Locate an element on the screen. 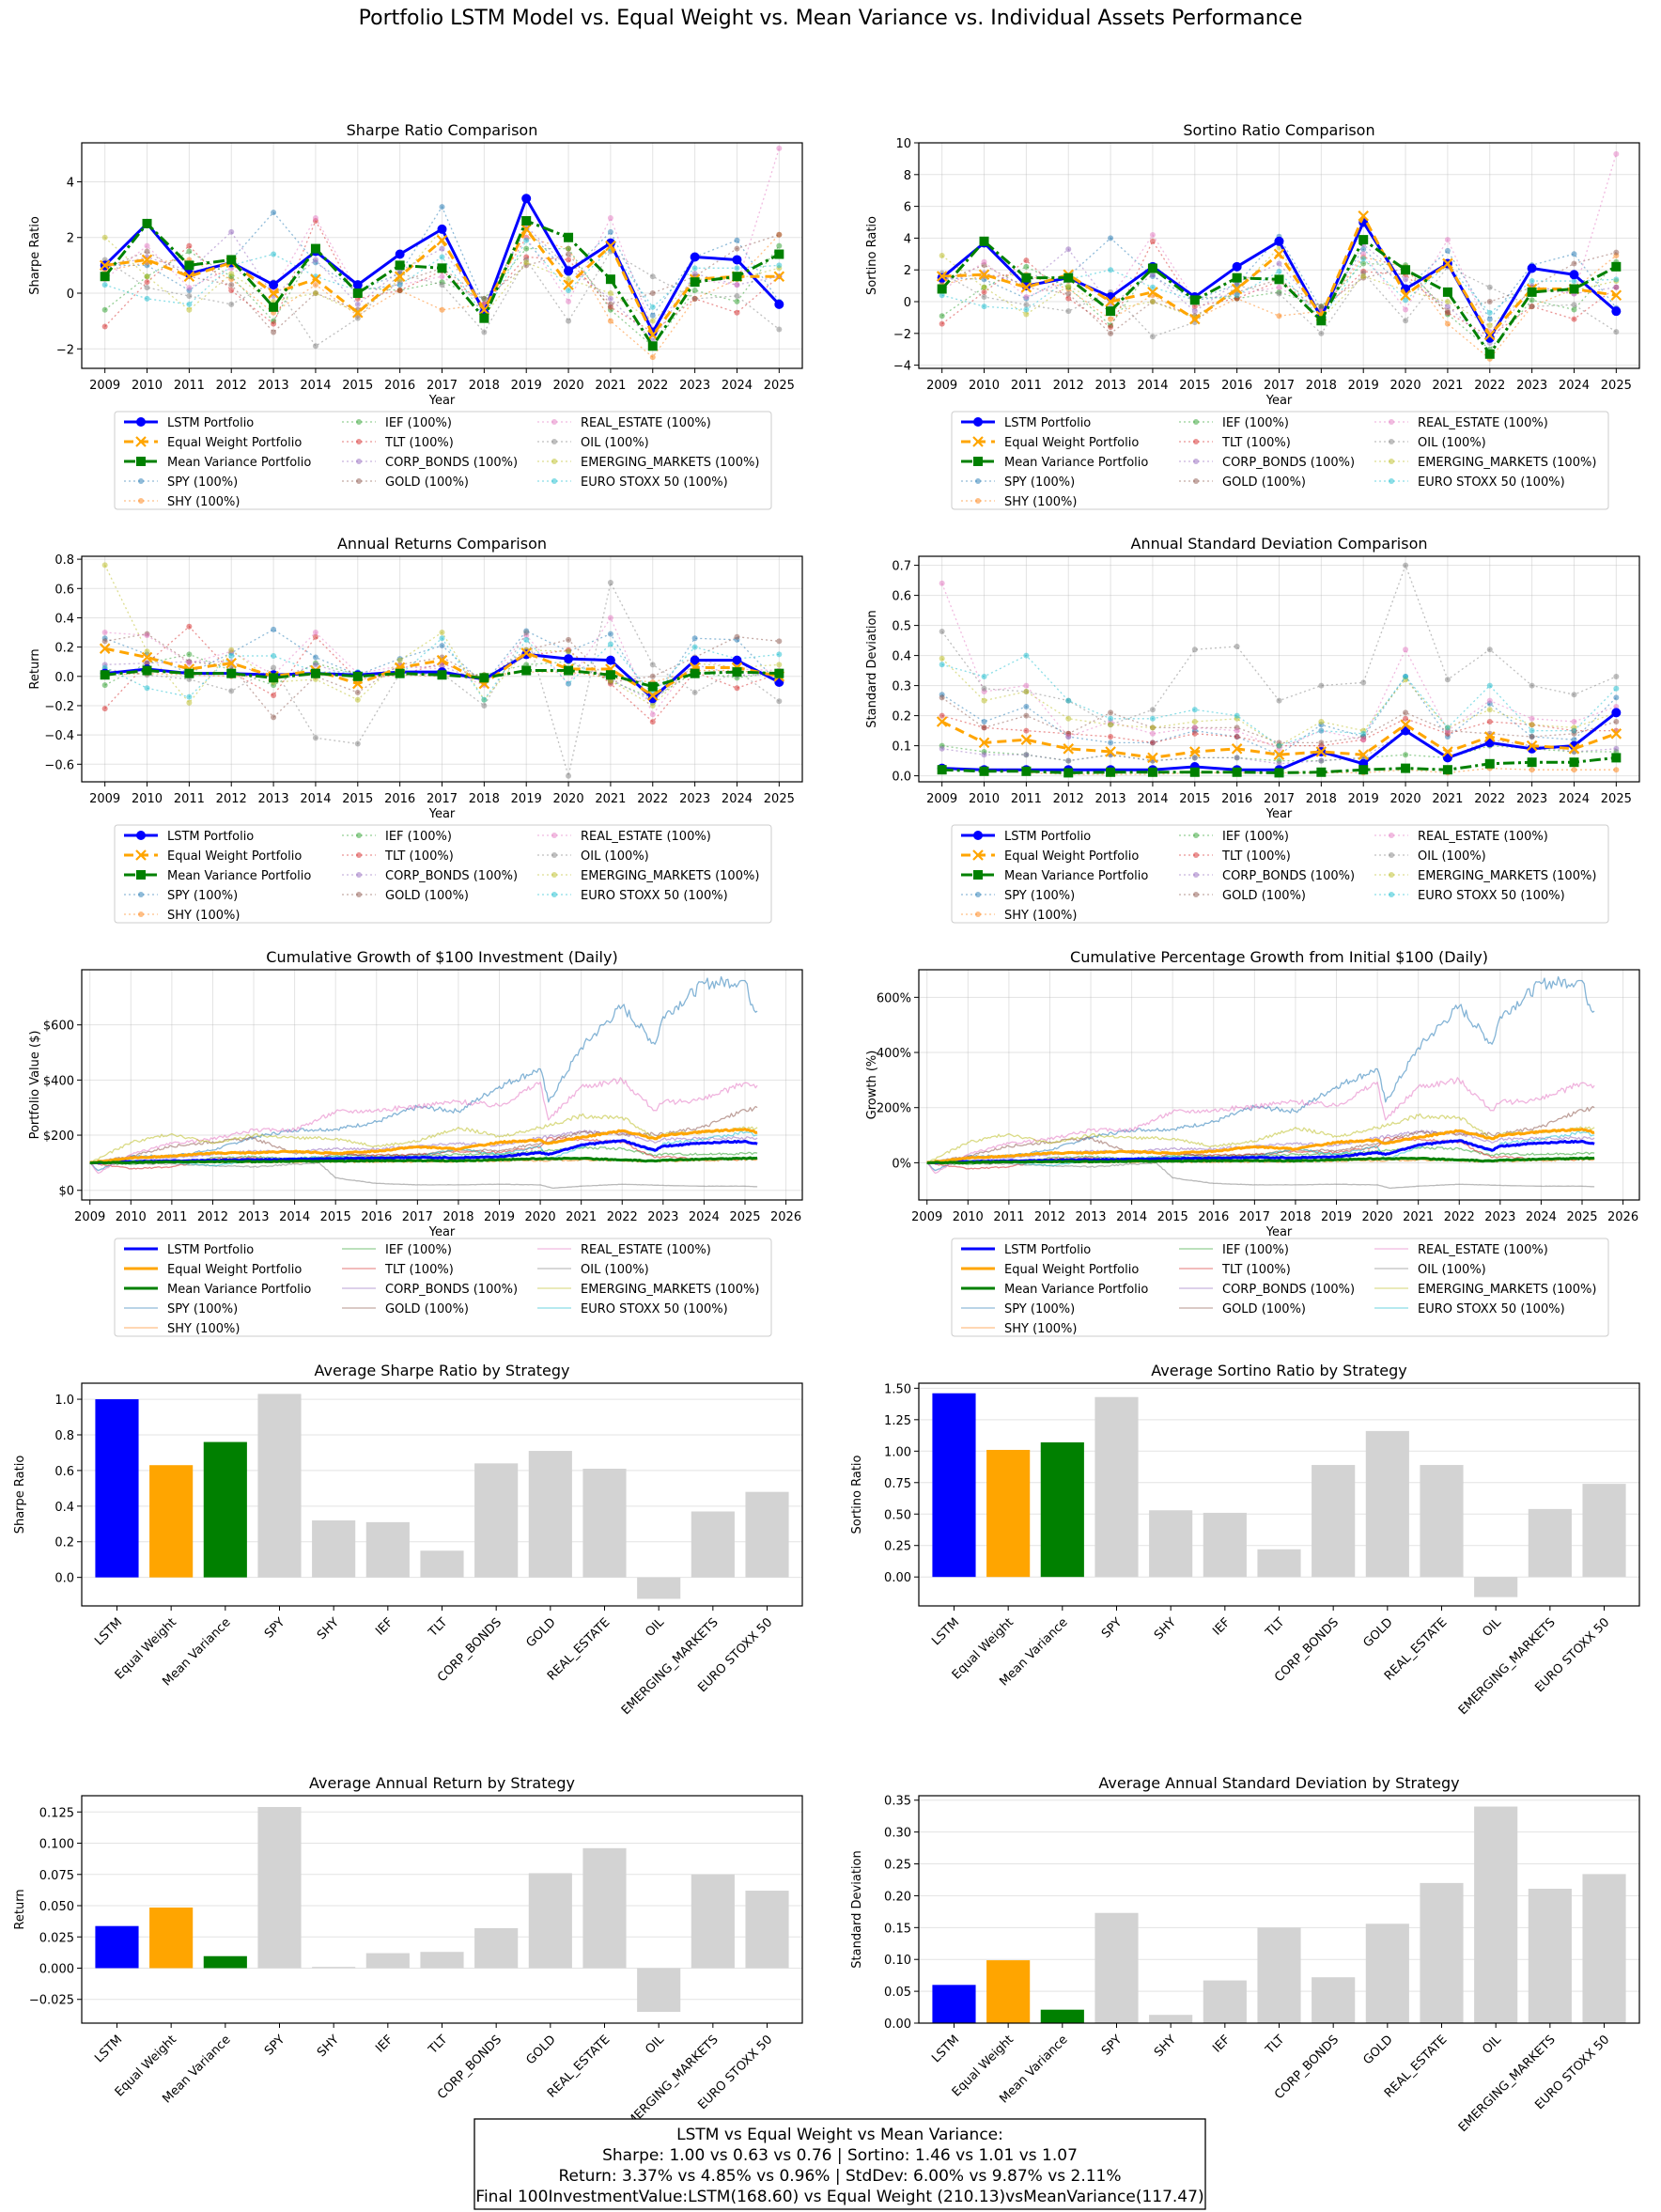 Image resolution: width=1661 pixels, height=2212 pixels. x-tick-label: 2017 is located at coordinates (417, 1217).